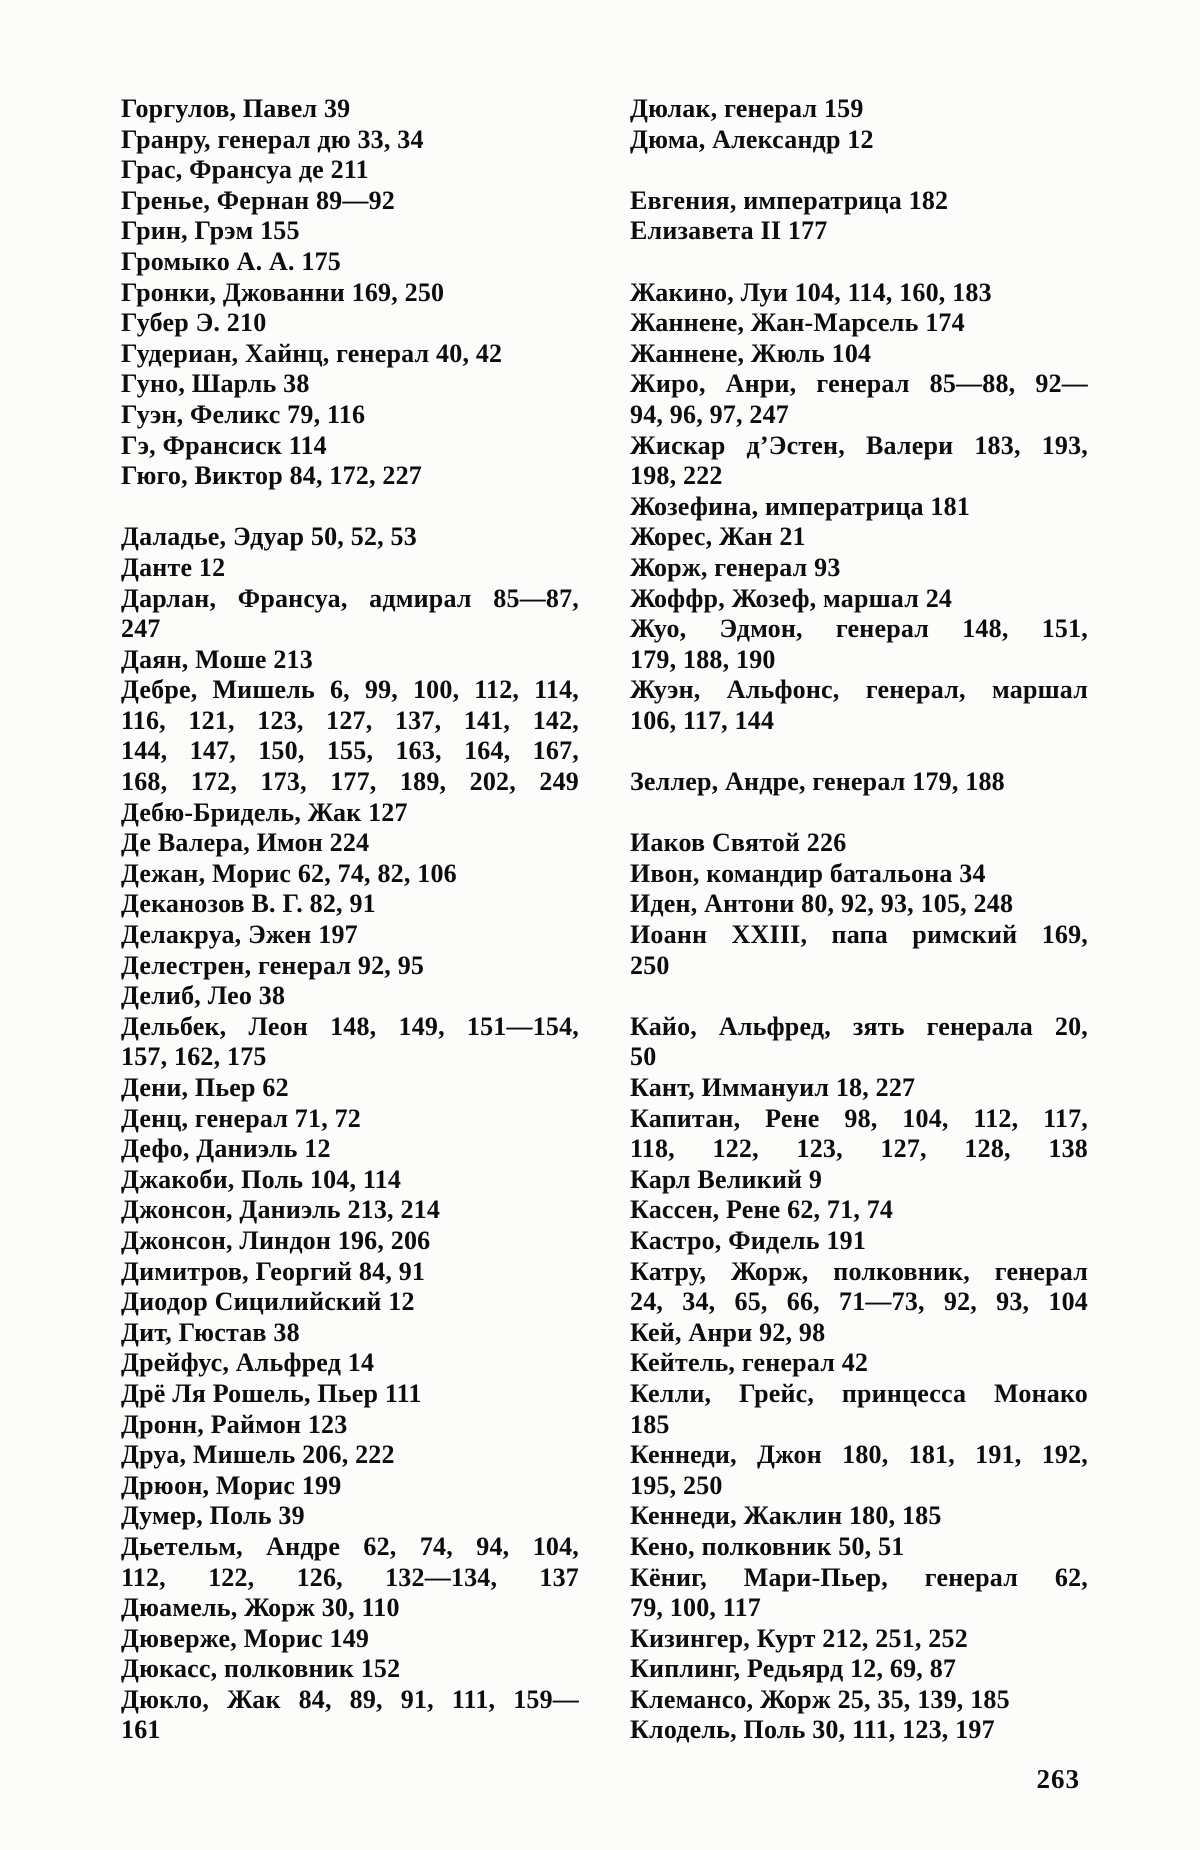  I want to click on index-entry: Данте 12, so click(350, 568).